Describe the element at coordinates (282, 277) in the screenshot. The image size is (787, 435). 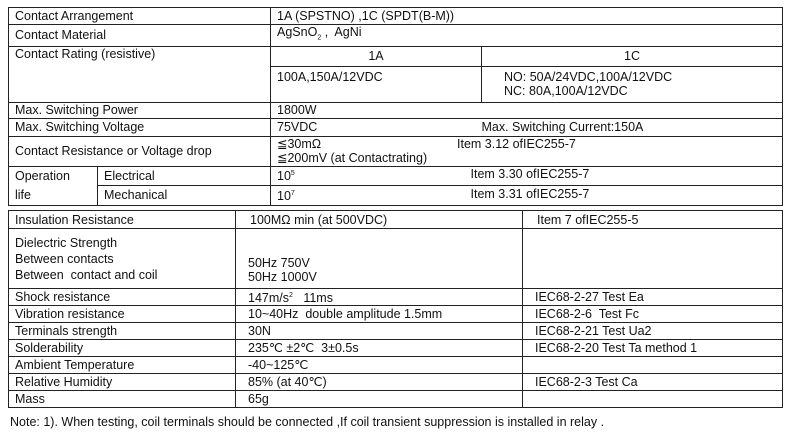
I see `val2: 50Hz 1000V` at that location.